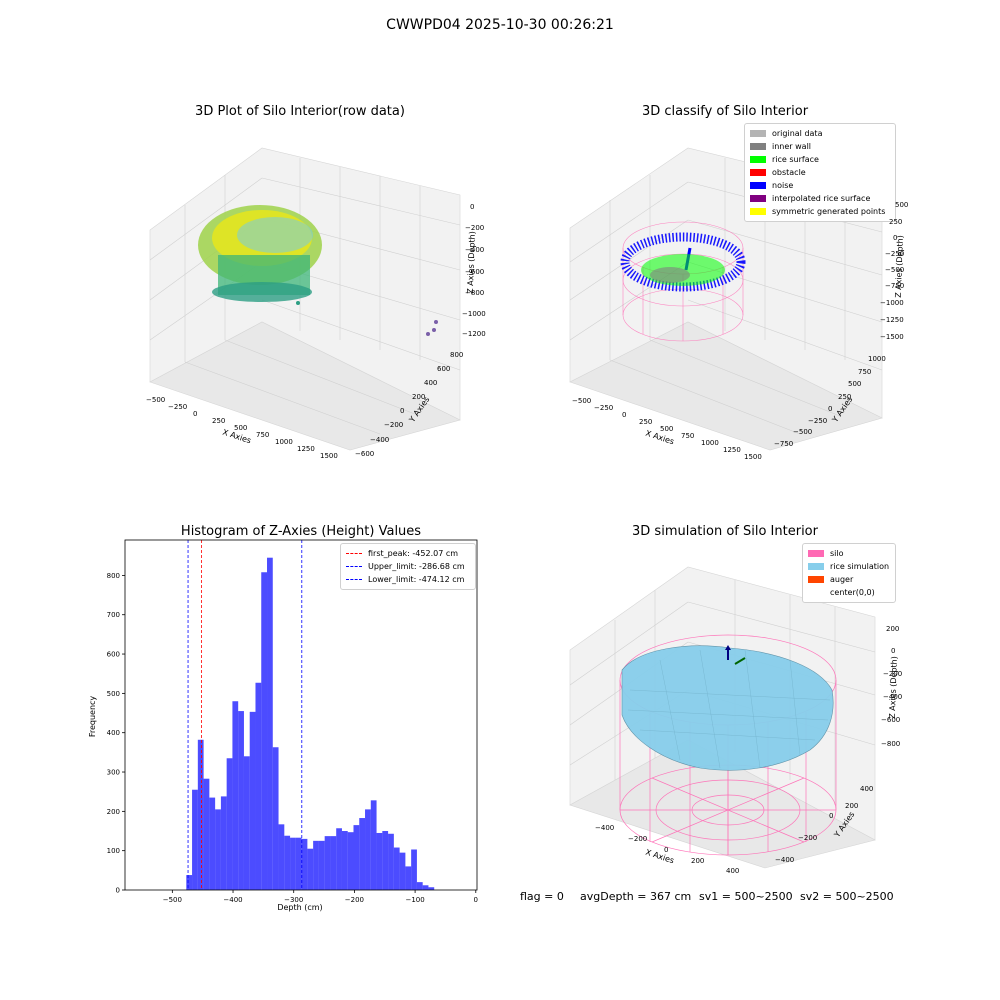  Describe the element at coordinates (638, 839) in the screenshot. I see `panel4-x-tick: −200` at that location.